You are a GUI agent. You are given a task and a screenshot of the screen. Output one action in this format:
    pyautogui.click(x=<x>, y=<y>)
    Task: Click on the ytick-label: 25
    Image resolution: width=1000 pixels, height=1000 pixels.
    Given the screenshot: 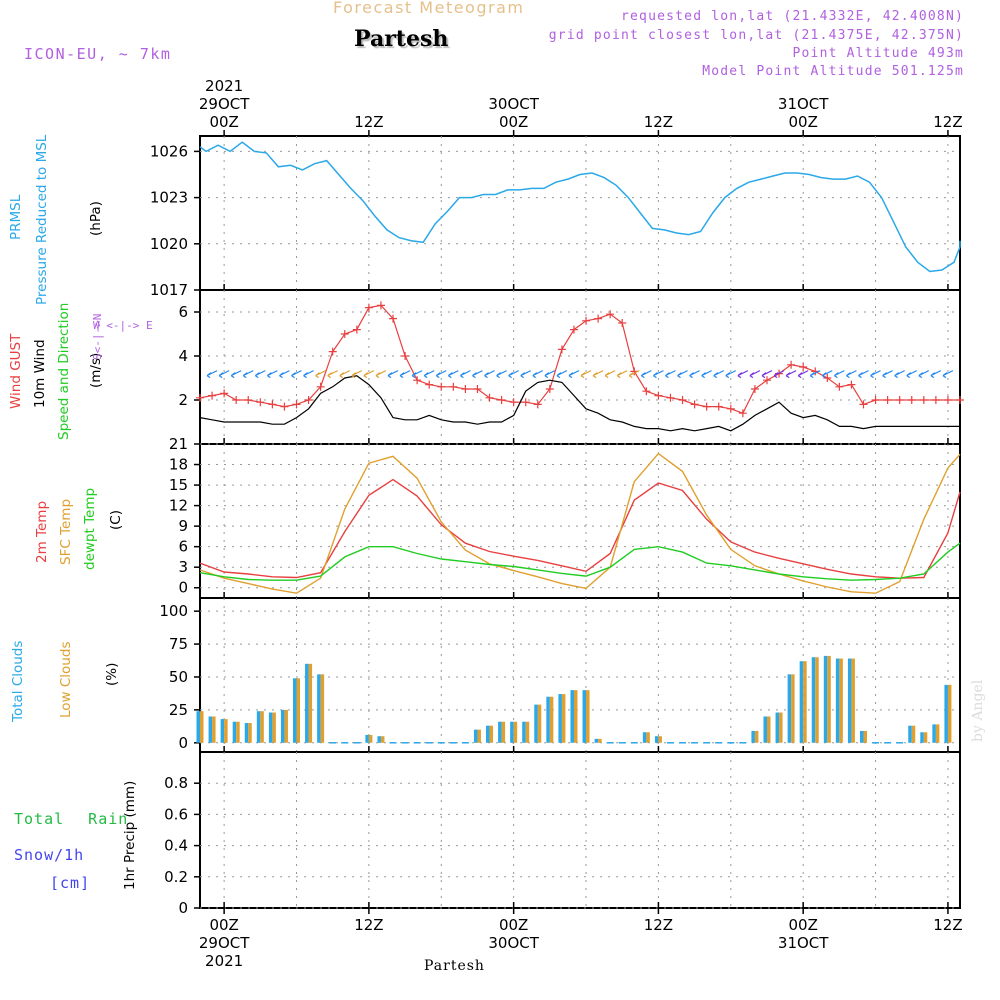 What is the action you would take?
    pyautogui.click(x=178, y=710)
    